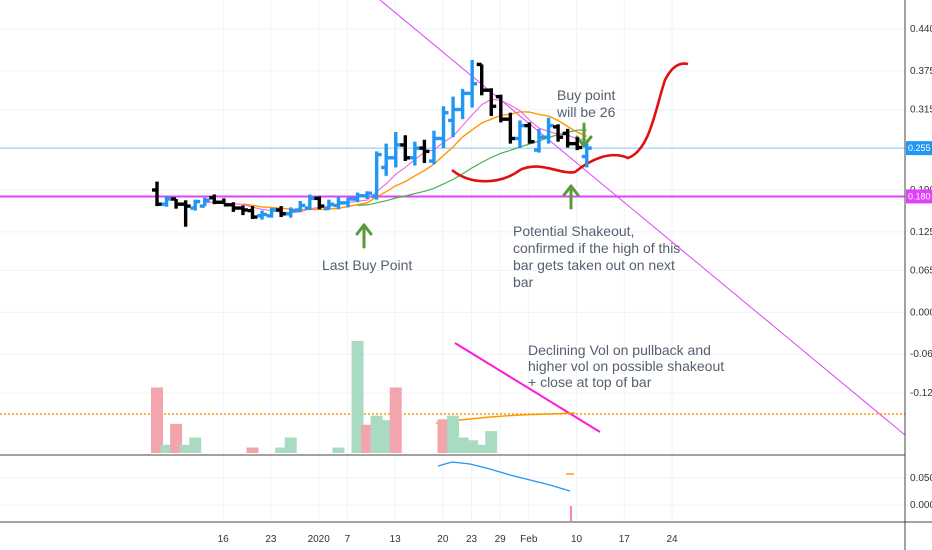 This screenshot has height=550, width=932. I want to click on osc-axis-label: 0.000, so click(921, 505).